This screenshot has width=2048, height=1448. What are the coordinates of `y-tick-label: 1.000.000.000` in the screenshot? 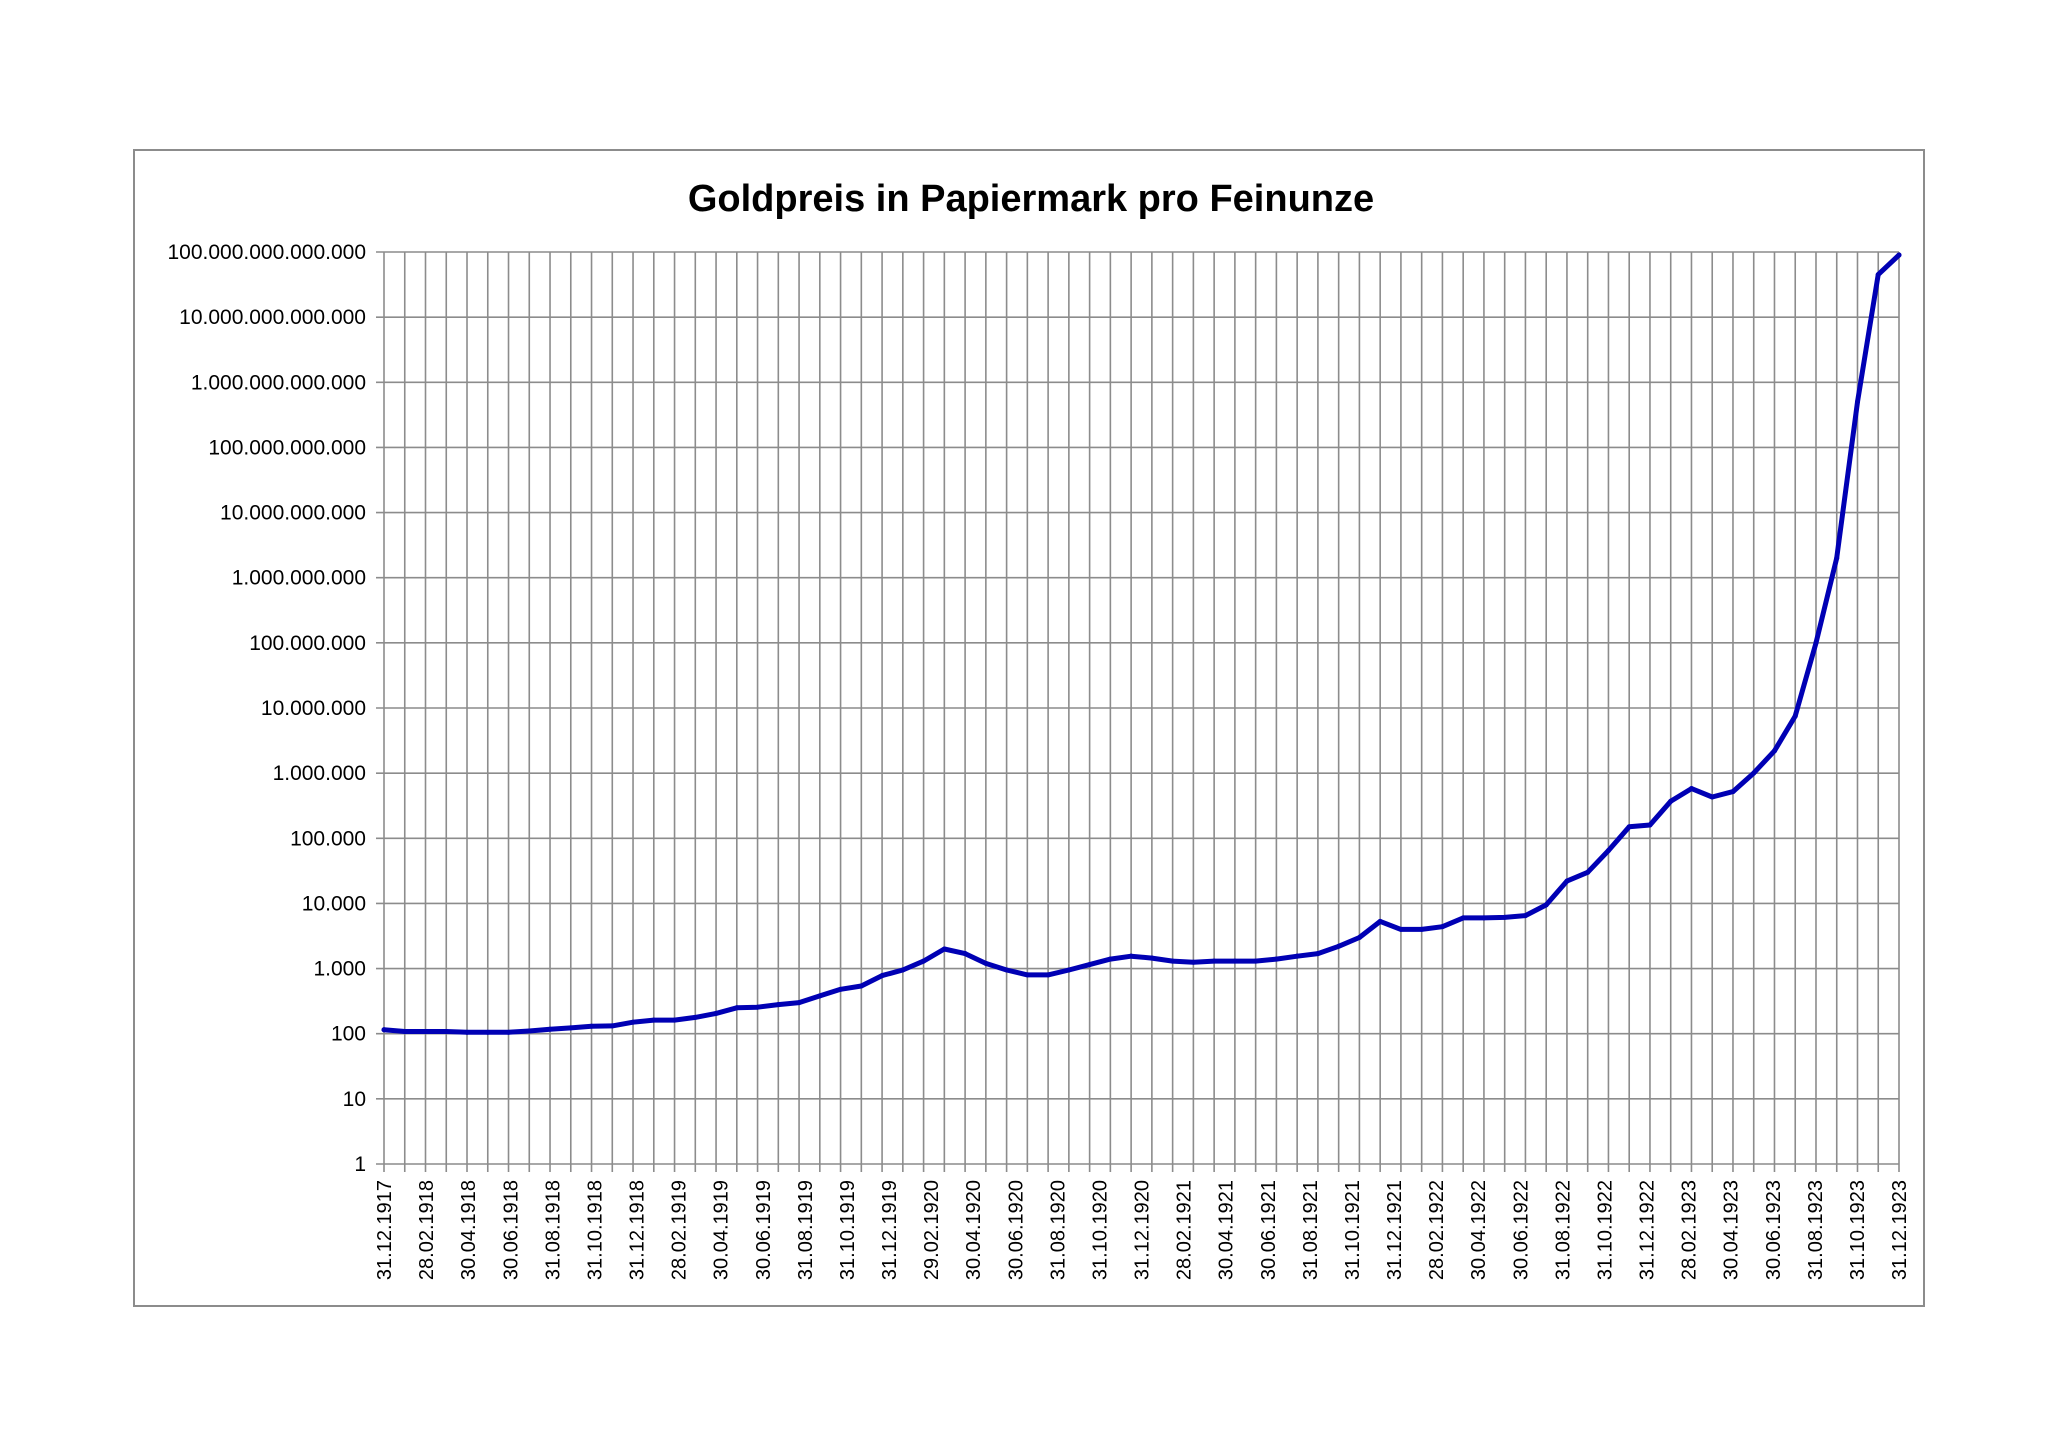 It's located at (299, 578).